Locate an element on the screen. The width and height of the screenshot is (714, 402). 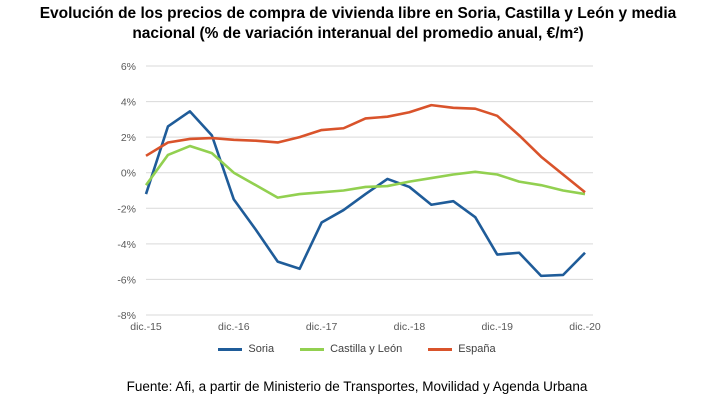
y-tick-label: 6% is located at coordinates (128, 67).